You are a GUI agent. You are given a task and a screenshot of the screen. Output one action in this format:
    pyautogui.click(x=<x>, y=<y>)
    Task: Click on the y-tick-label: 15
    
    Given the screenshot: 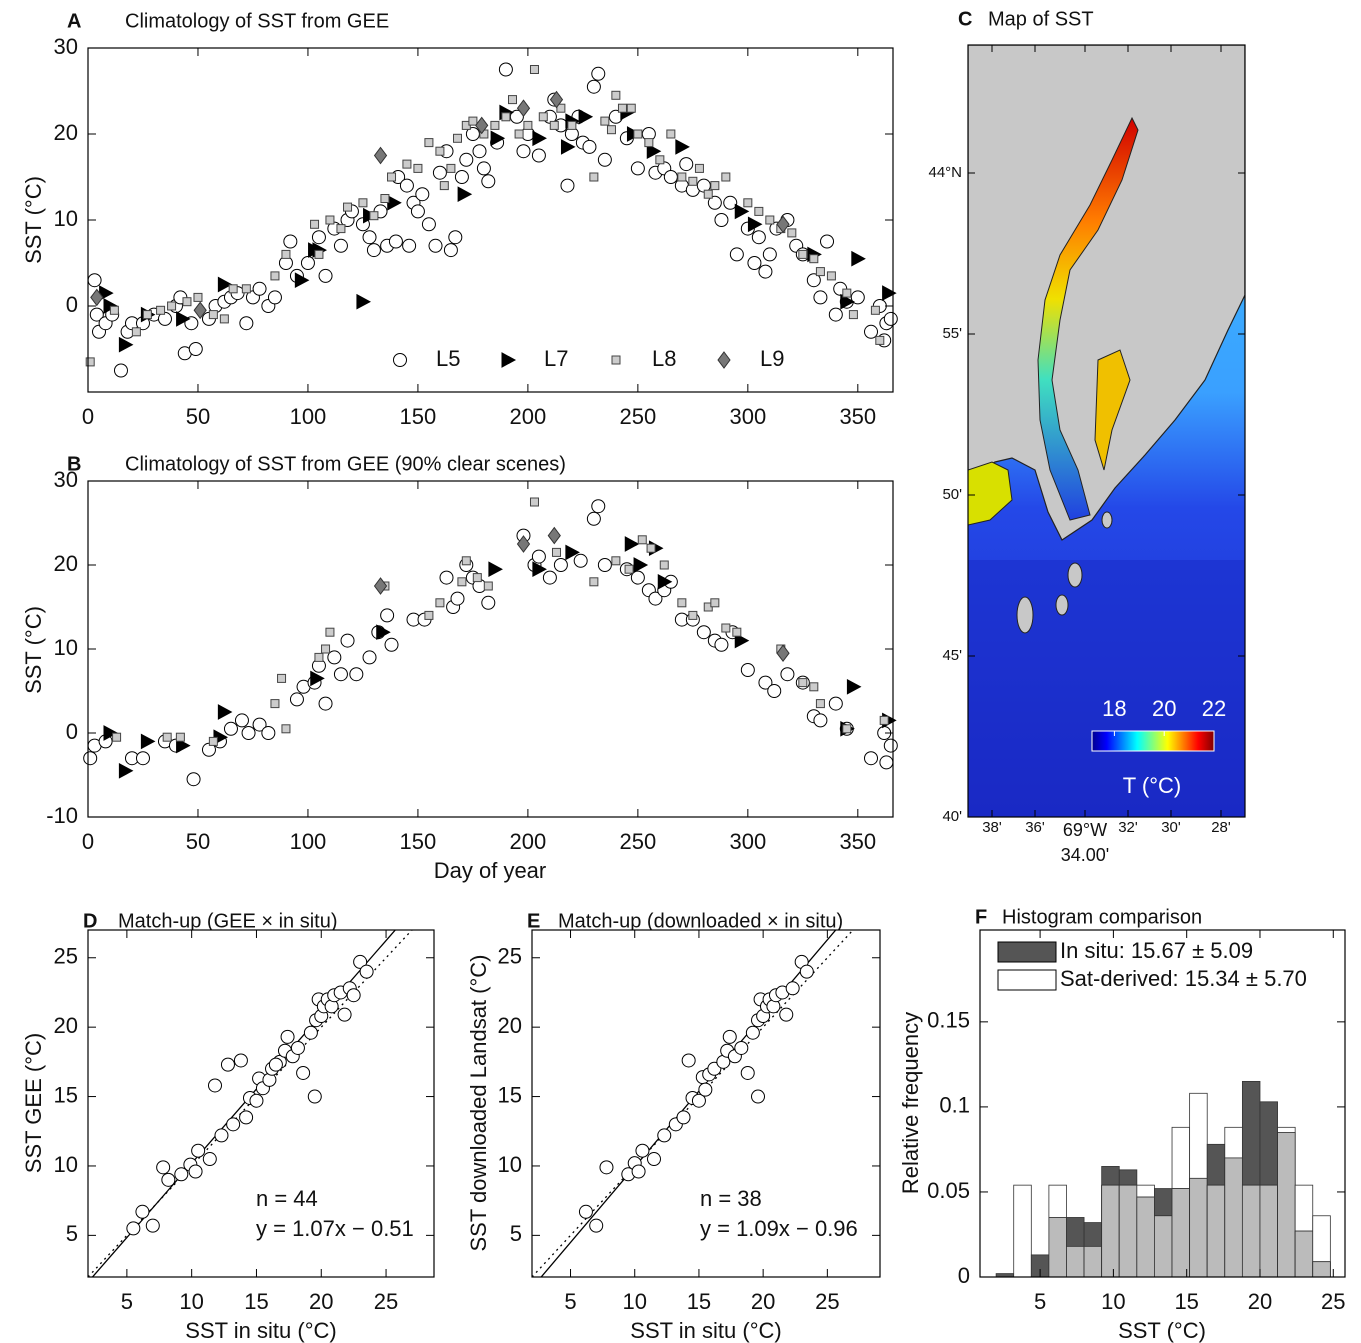 What is the action you would take?
    pyautogui.click(x=66, y=1094)
    